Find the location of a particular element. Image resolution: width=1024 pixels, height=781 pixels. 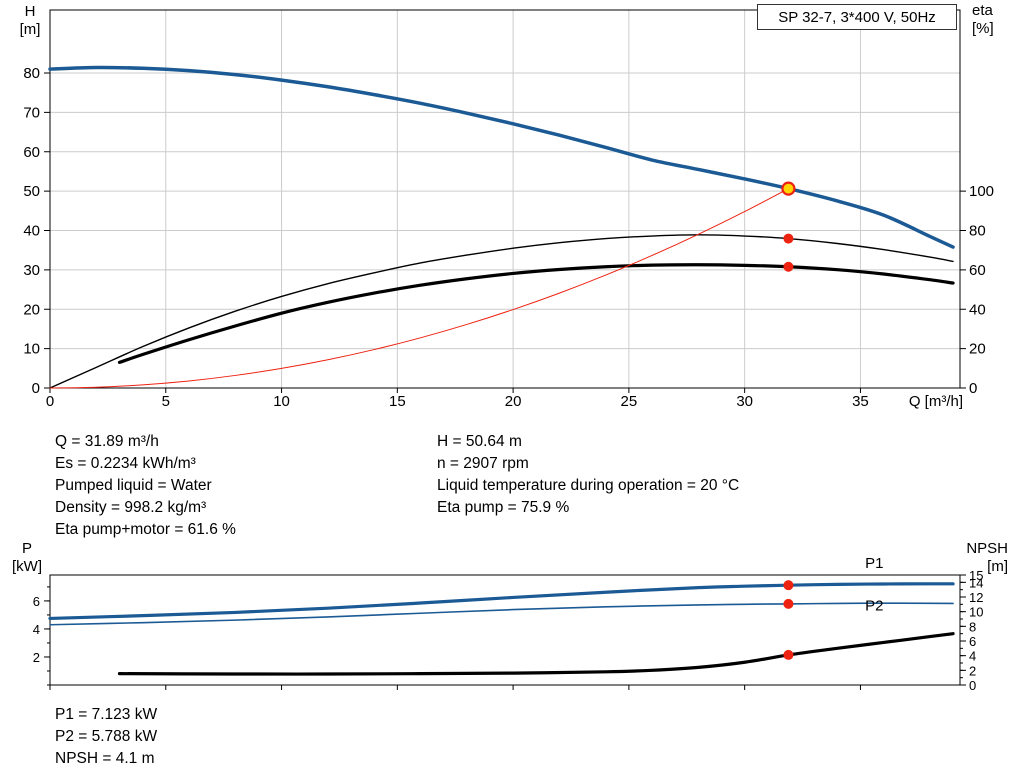

stat-speed: n = 2907 rpm is located at coordinates (483, 463).